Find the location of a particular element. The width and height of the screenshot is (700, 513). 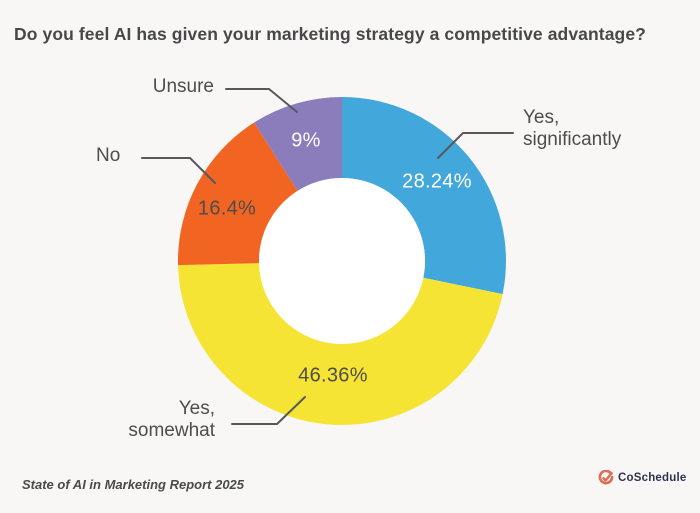

segment-unsure is located at coordinates (298, 144).